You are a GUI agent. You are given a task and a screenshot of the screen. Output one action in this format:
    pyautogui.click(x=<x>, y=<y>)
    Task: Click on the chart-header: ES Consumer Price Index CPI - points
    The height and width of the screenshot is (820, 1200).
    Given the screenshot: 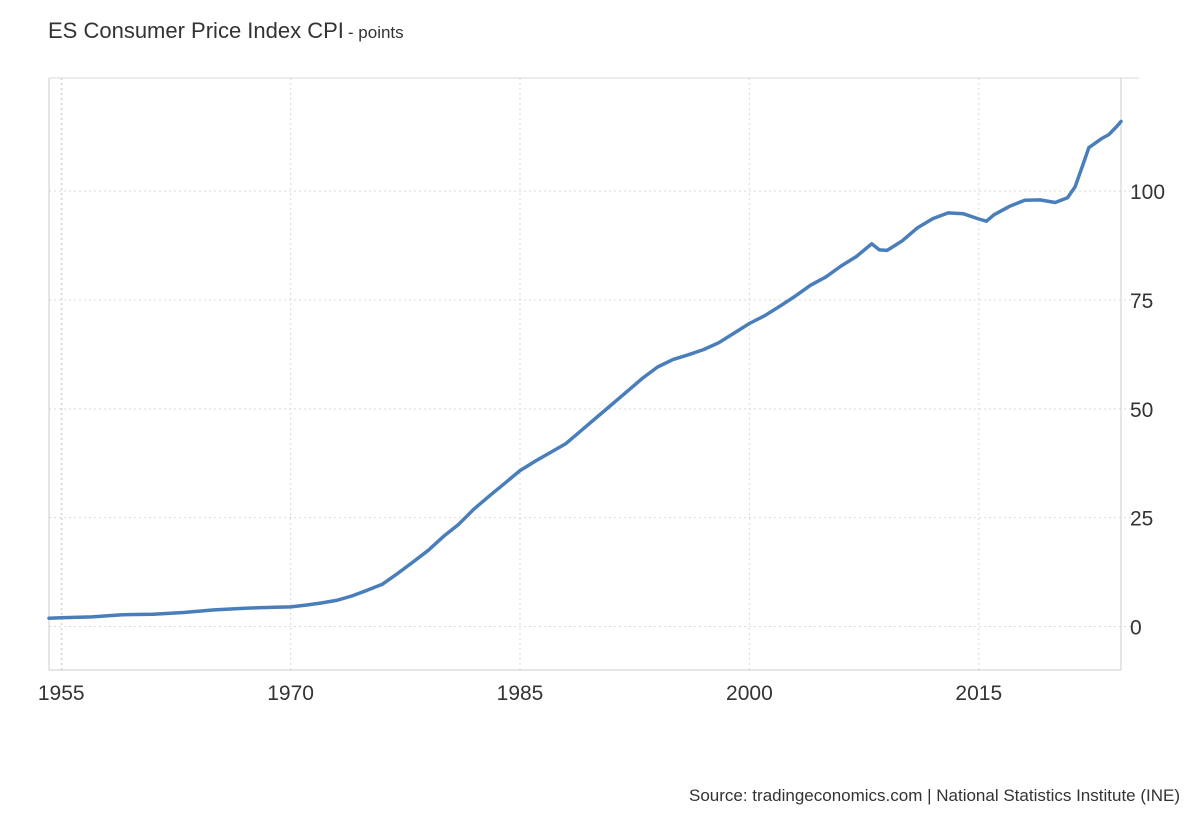 What is the action you would take?
    pyautogui.click(x=226, y=31)
    